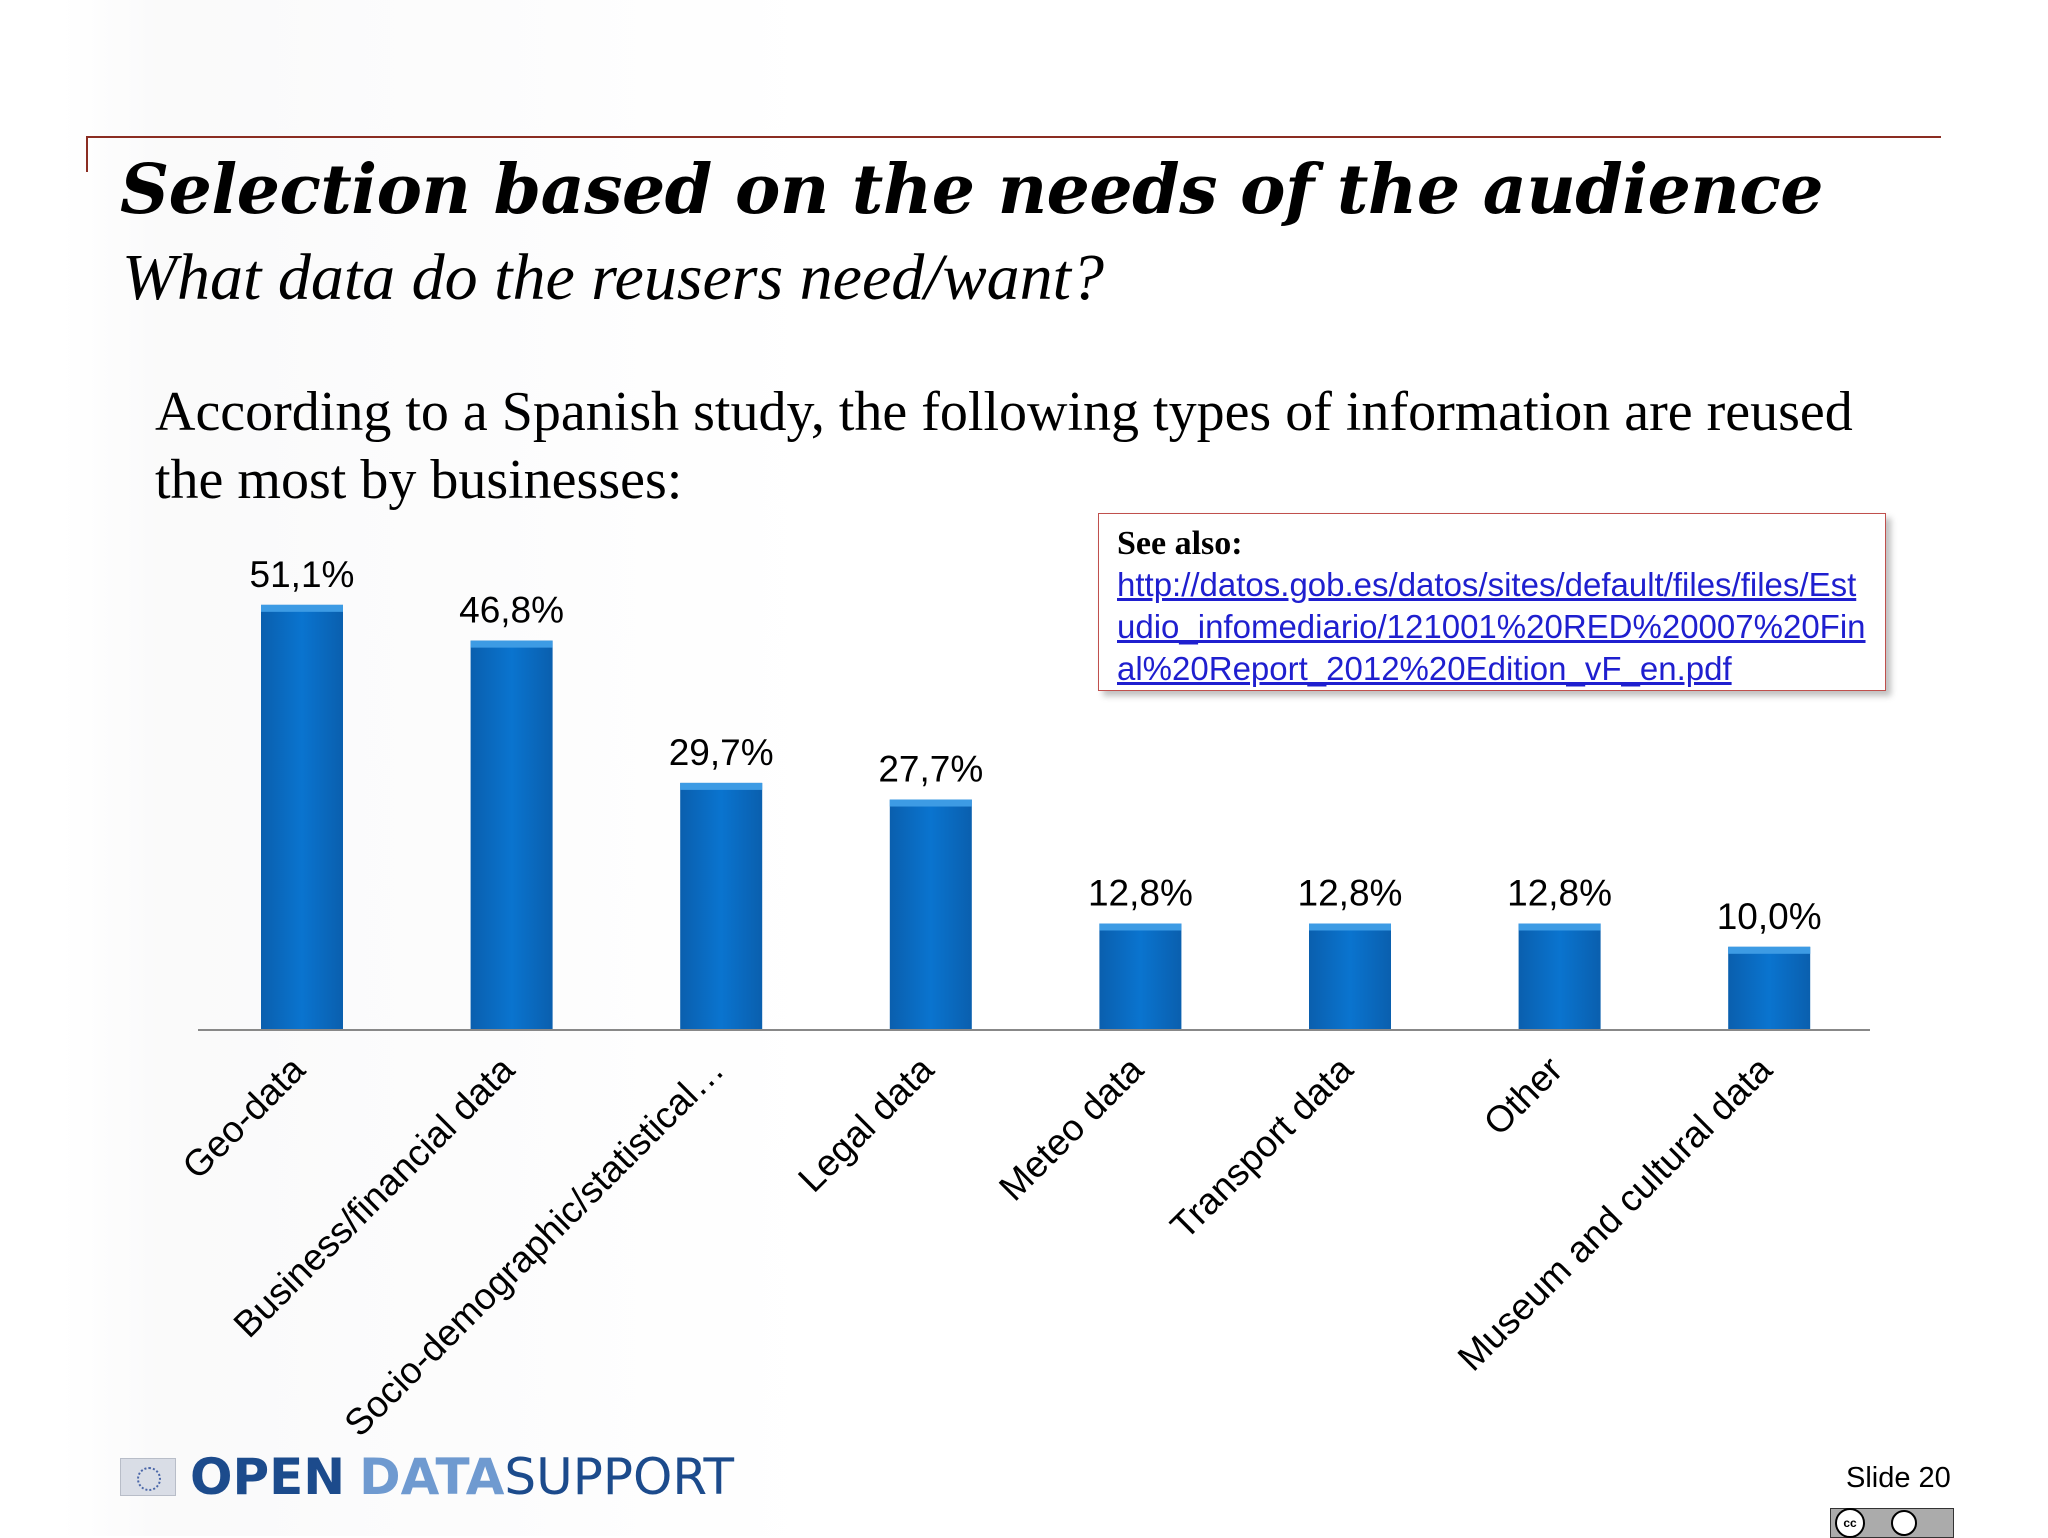 The height and width of the screenshot is (1538, 2048). Describe the element at coordinates (1523, 1096) in the screenshot. I see `category-label-7: Other` at that location.